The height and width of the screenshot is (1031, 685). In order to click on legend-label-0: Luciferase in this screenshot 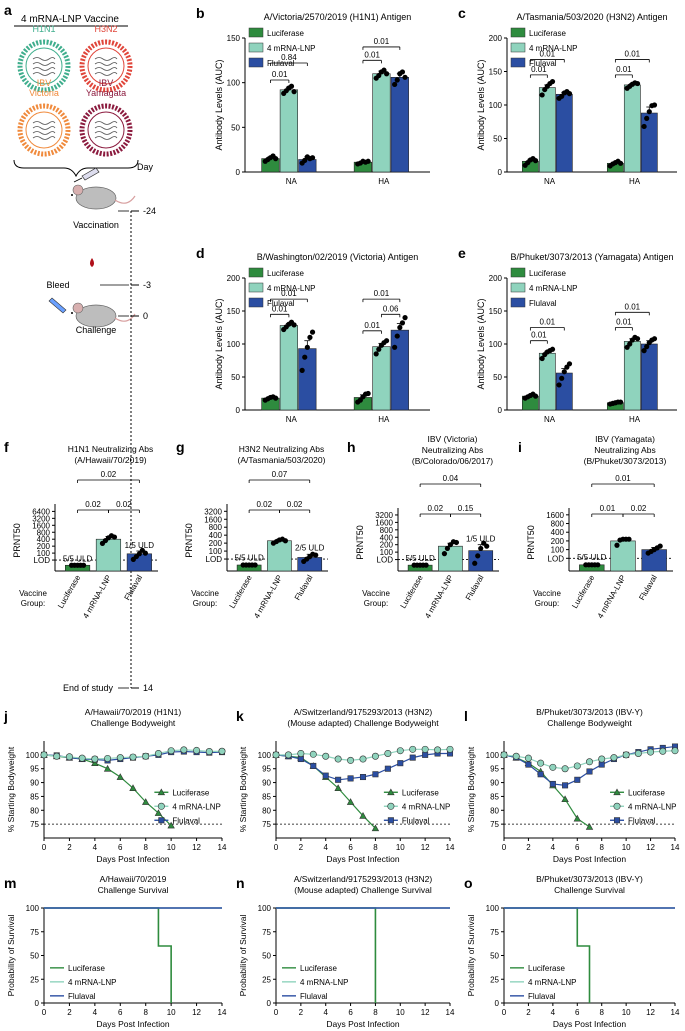, I will do `click(190, 792)`.